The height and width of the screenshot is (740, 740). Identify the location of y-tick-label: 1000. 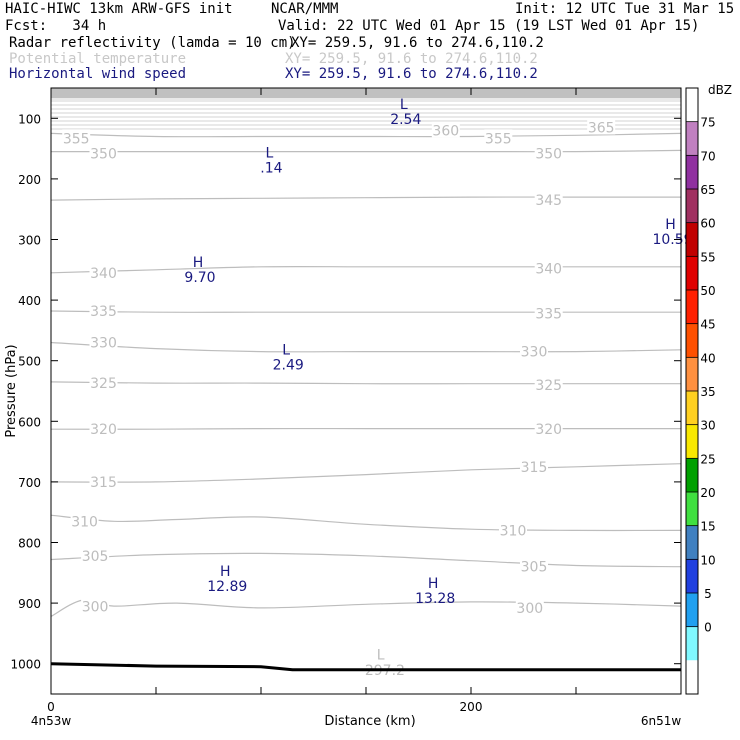
(25, 665).